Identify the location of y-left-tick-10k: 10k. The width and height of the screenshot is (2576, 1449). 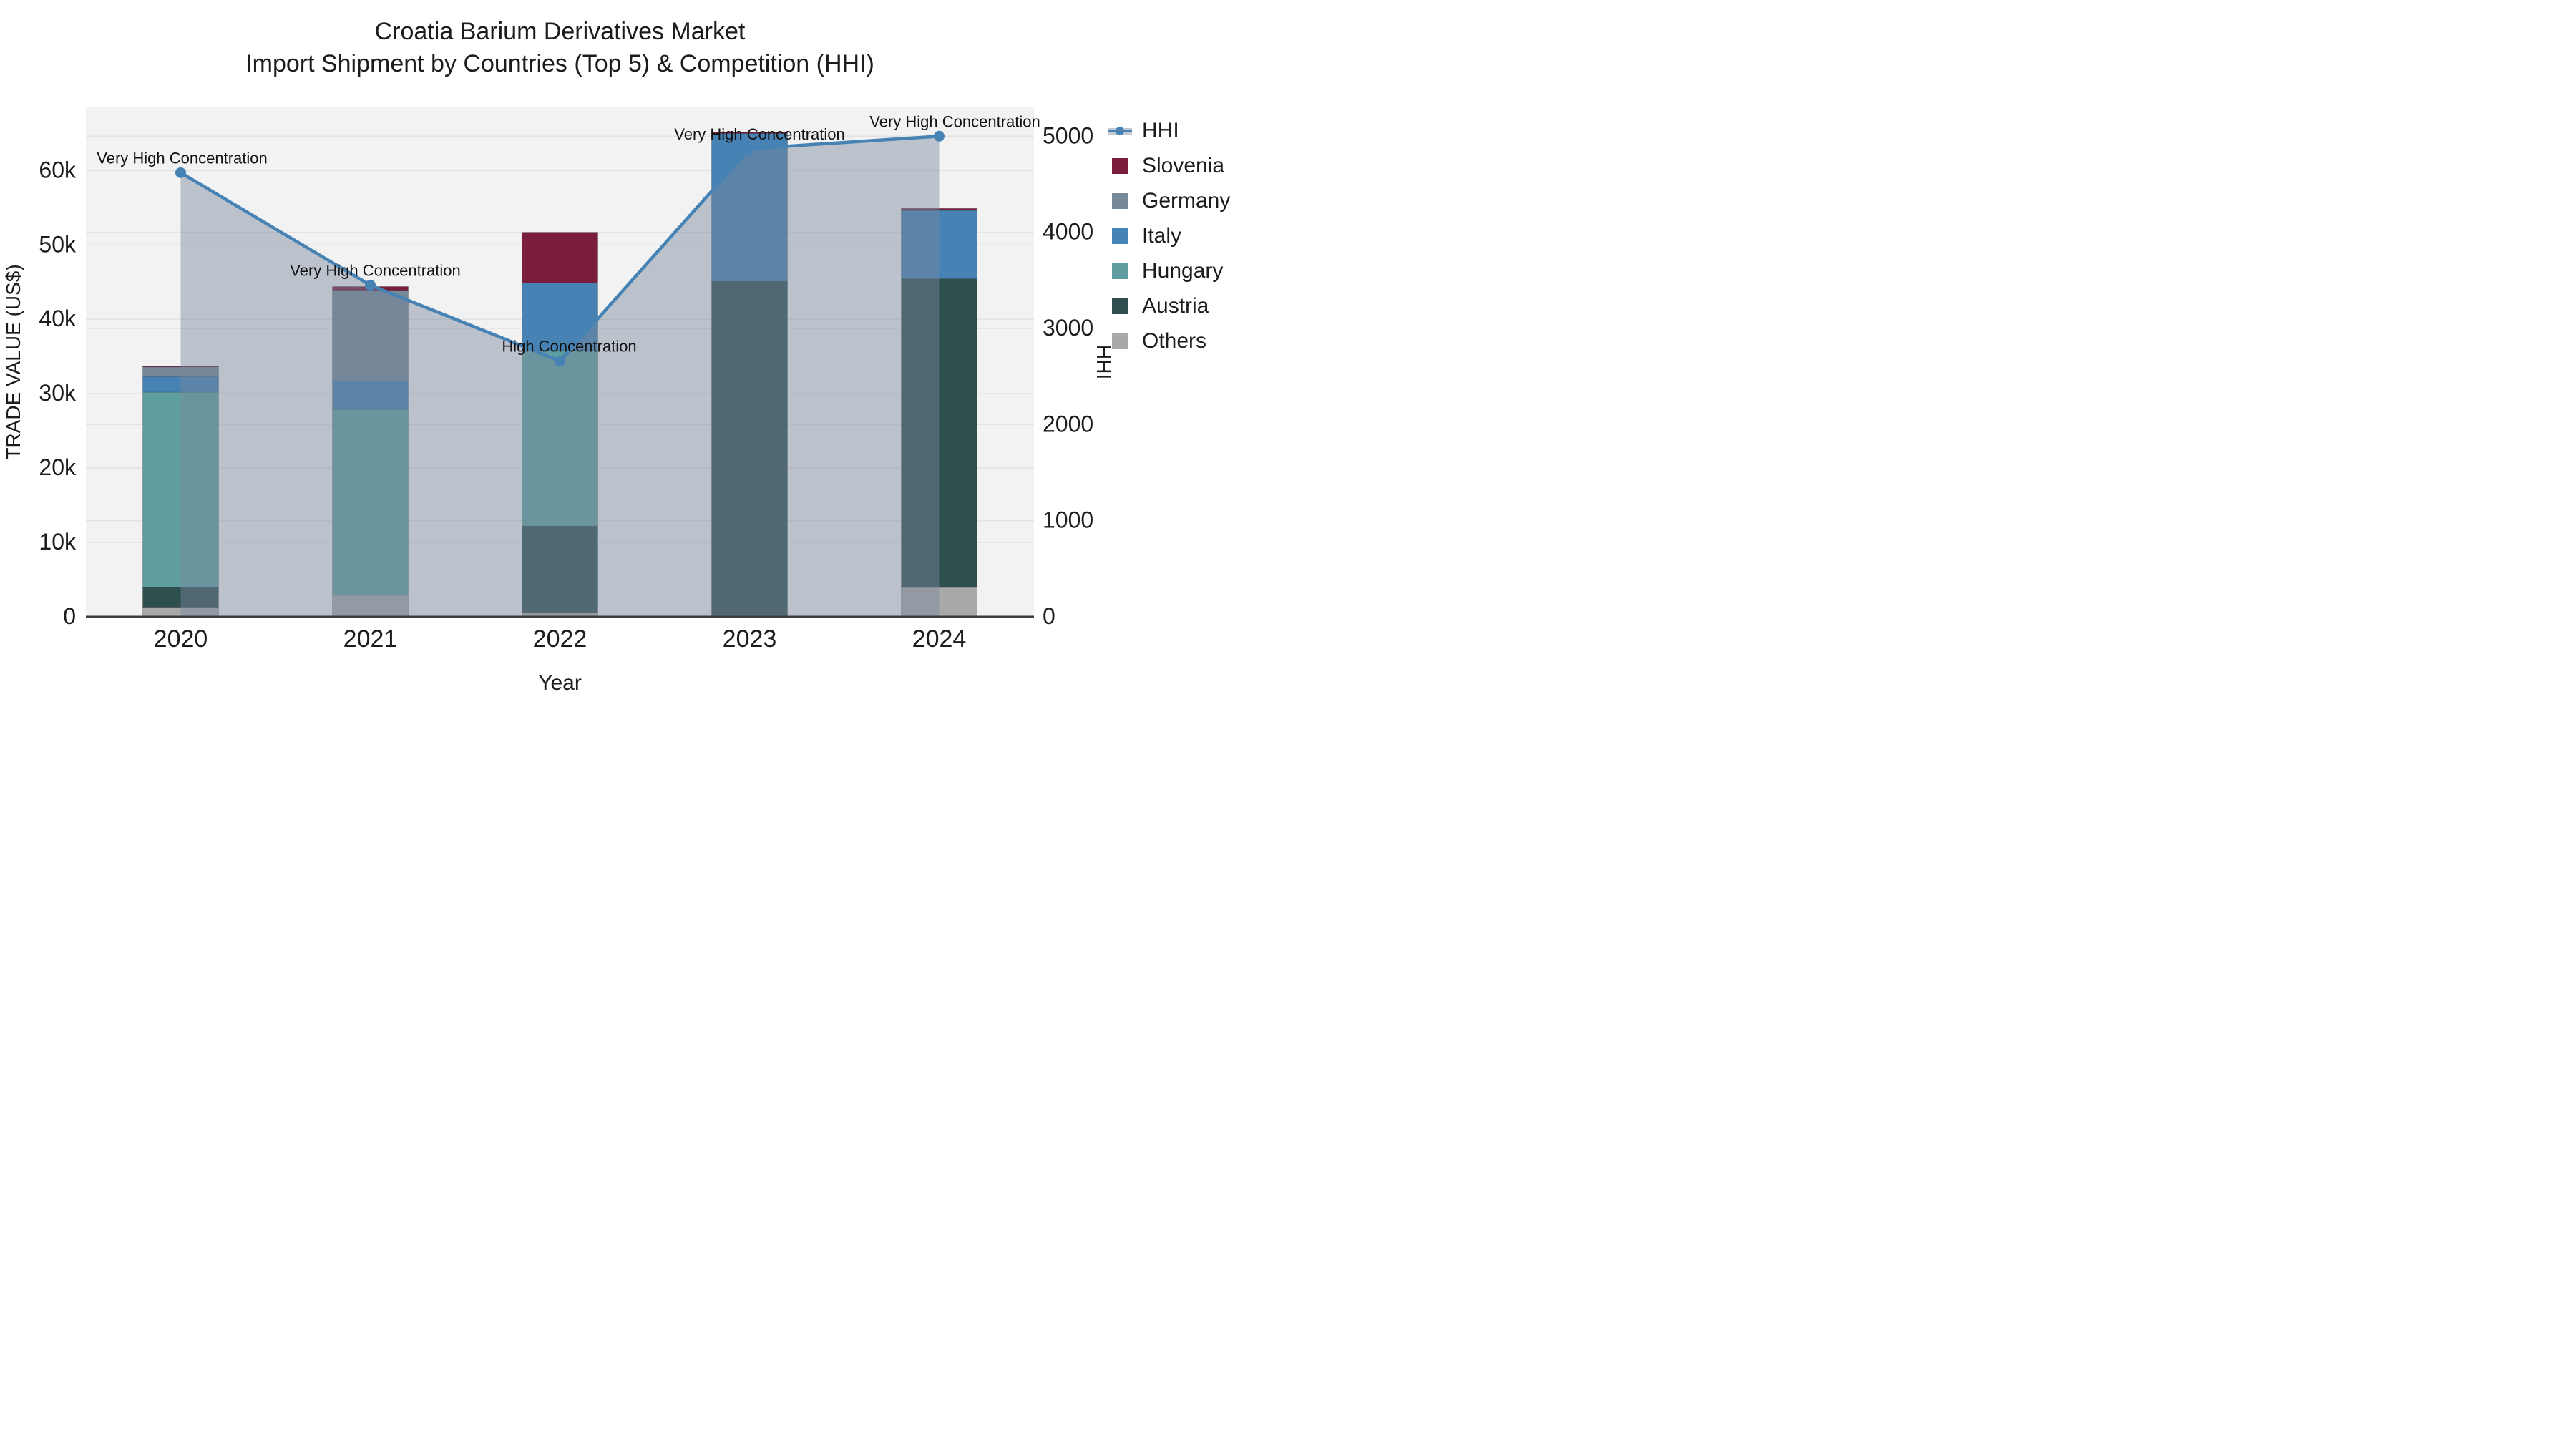
(58, 542).